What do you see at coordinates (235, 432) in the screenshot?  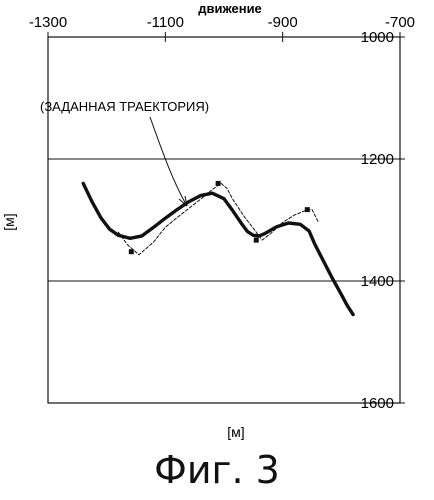 I see `x-axis-label: [м]` at bounding box center [235, 432].